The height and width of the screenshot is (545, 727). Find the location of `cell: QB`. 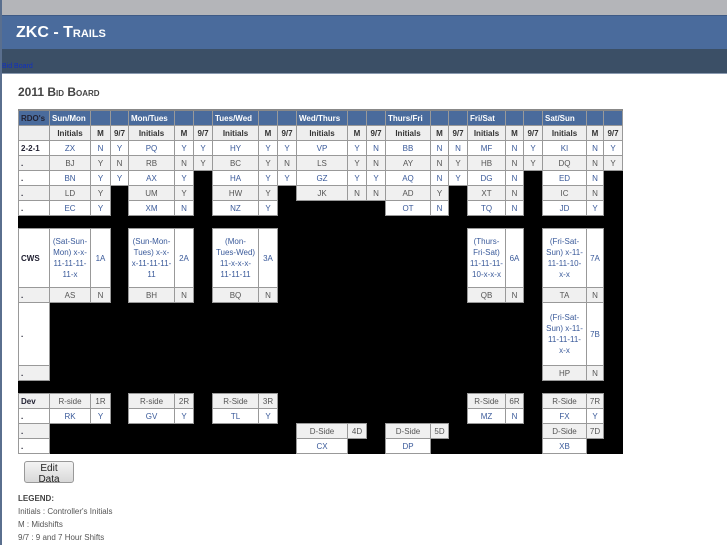

cell: QB is located at coordinates (486, 295).